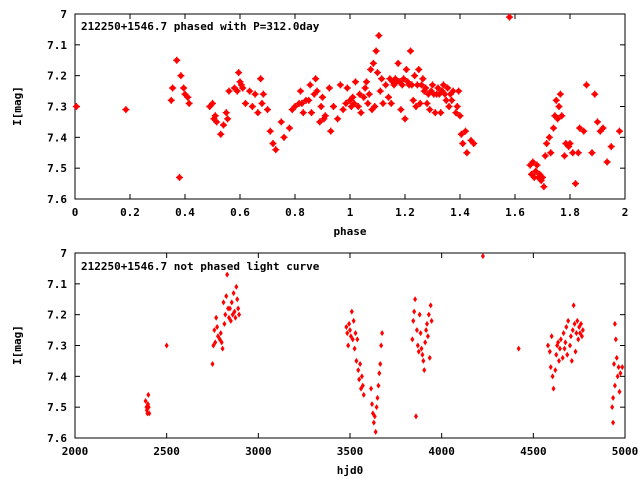  Describe the element at coordinates (166, 451) in the screenshot. I see `unphased-x-tick-label: 2500` at that location.